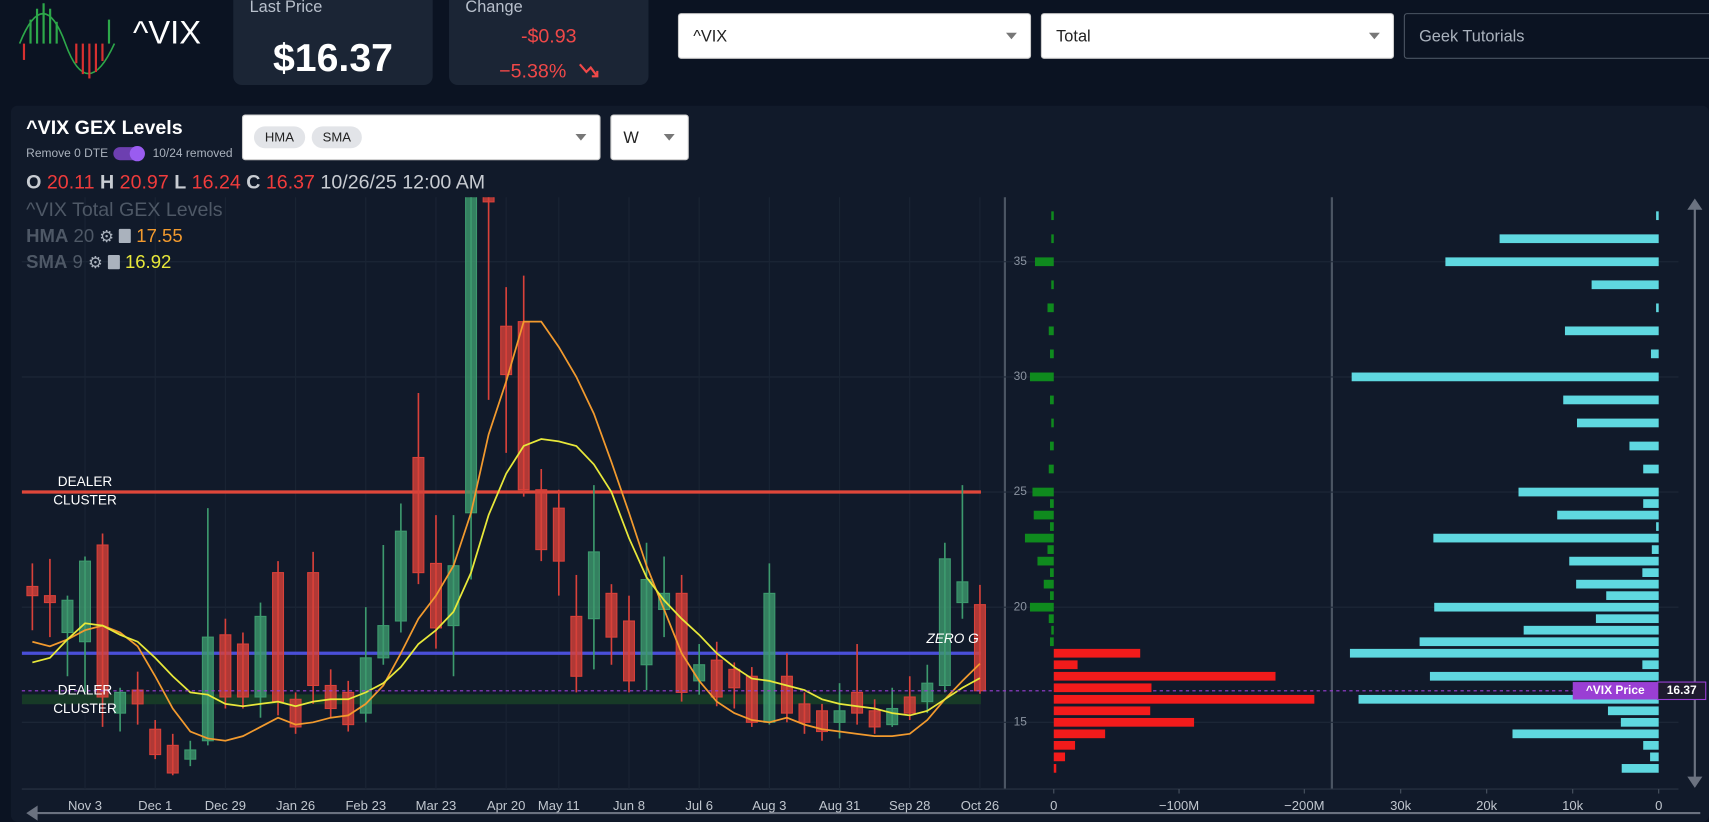 The height and width of the screenshot is (822, 1709). Describe the element at coordinates (548, 36) in the screenshot. I see `change: -$0.93` at that location.